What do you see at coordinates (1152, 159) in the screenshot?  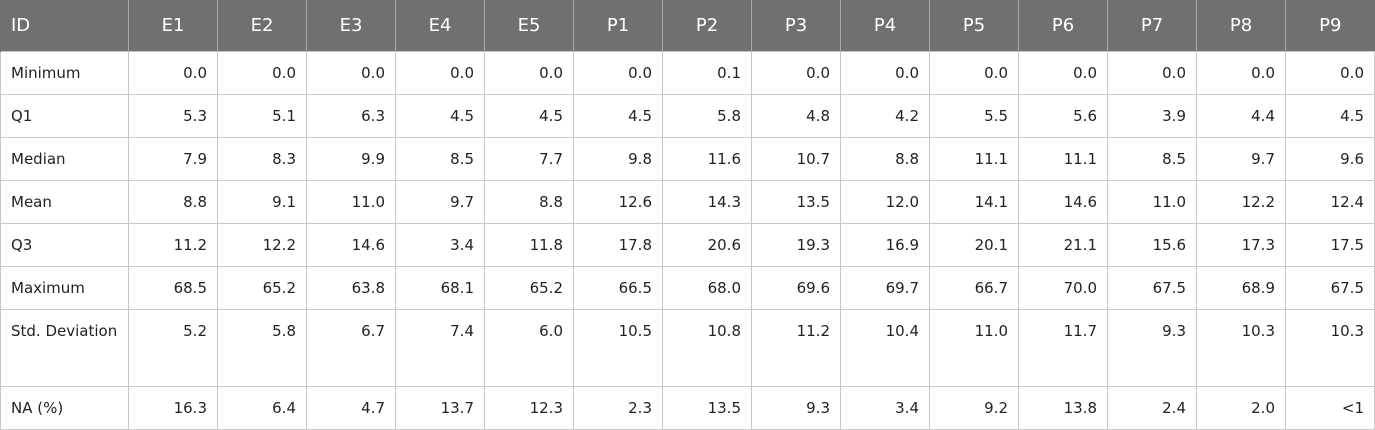 I see `cell: 8.5` at bounding box center [1152, 159].